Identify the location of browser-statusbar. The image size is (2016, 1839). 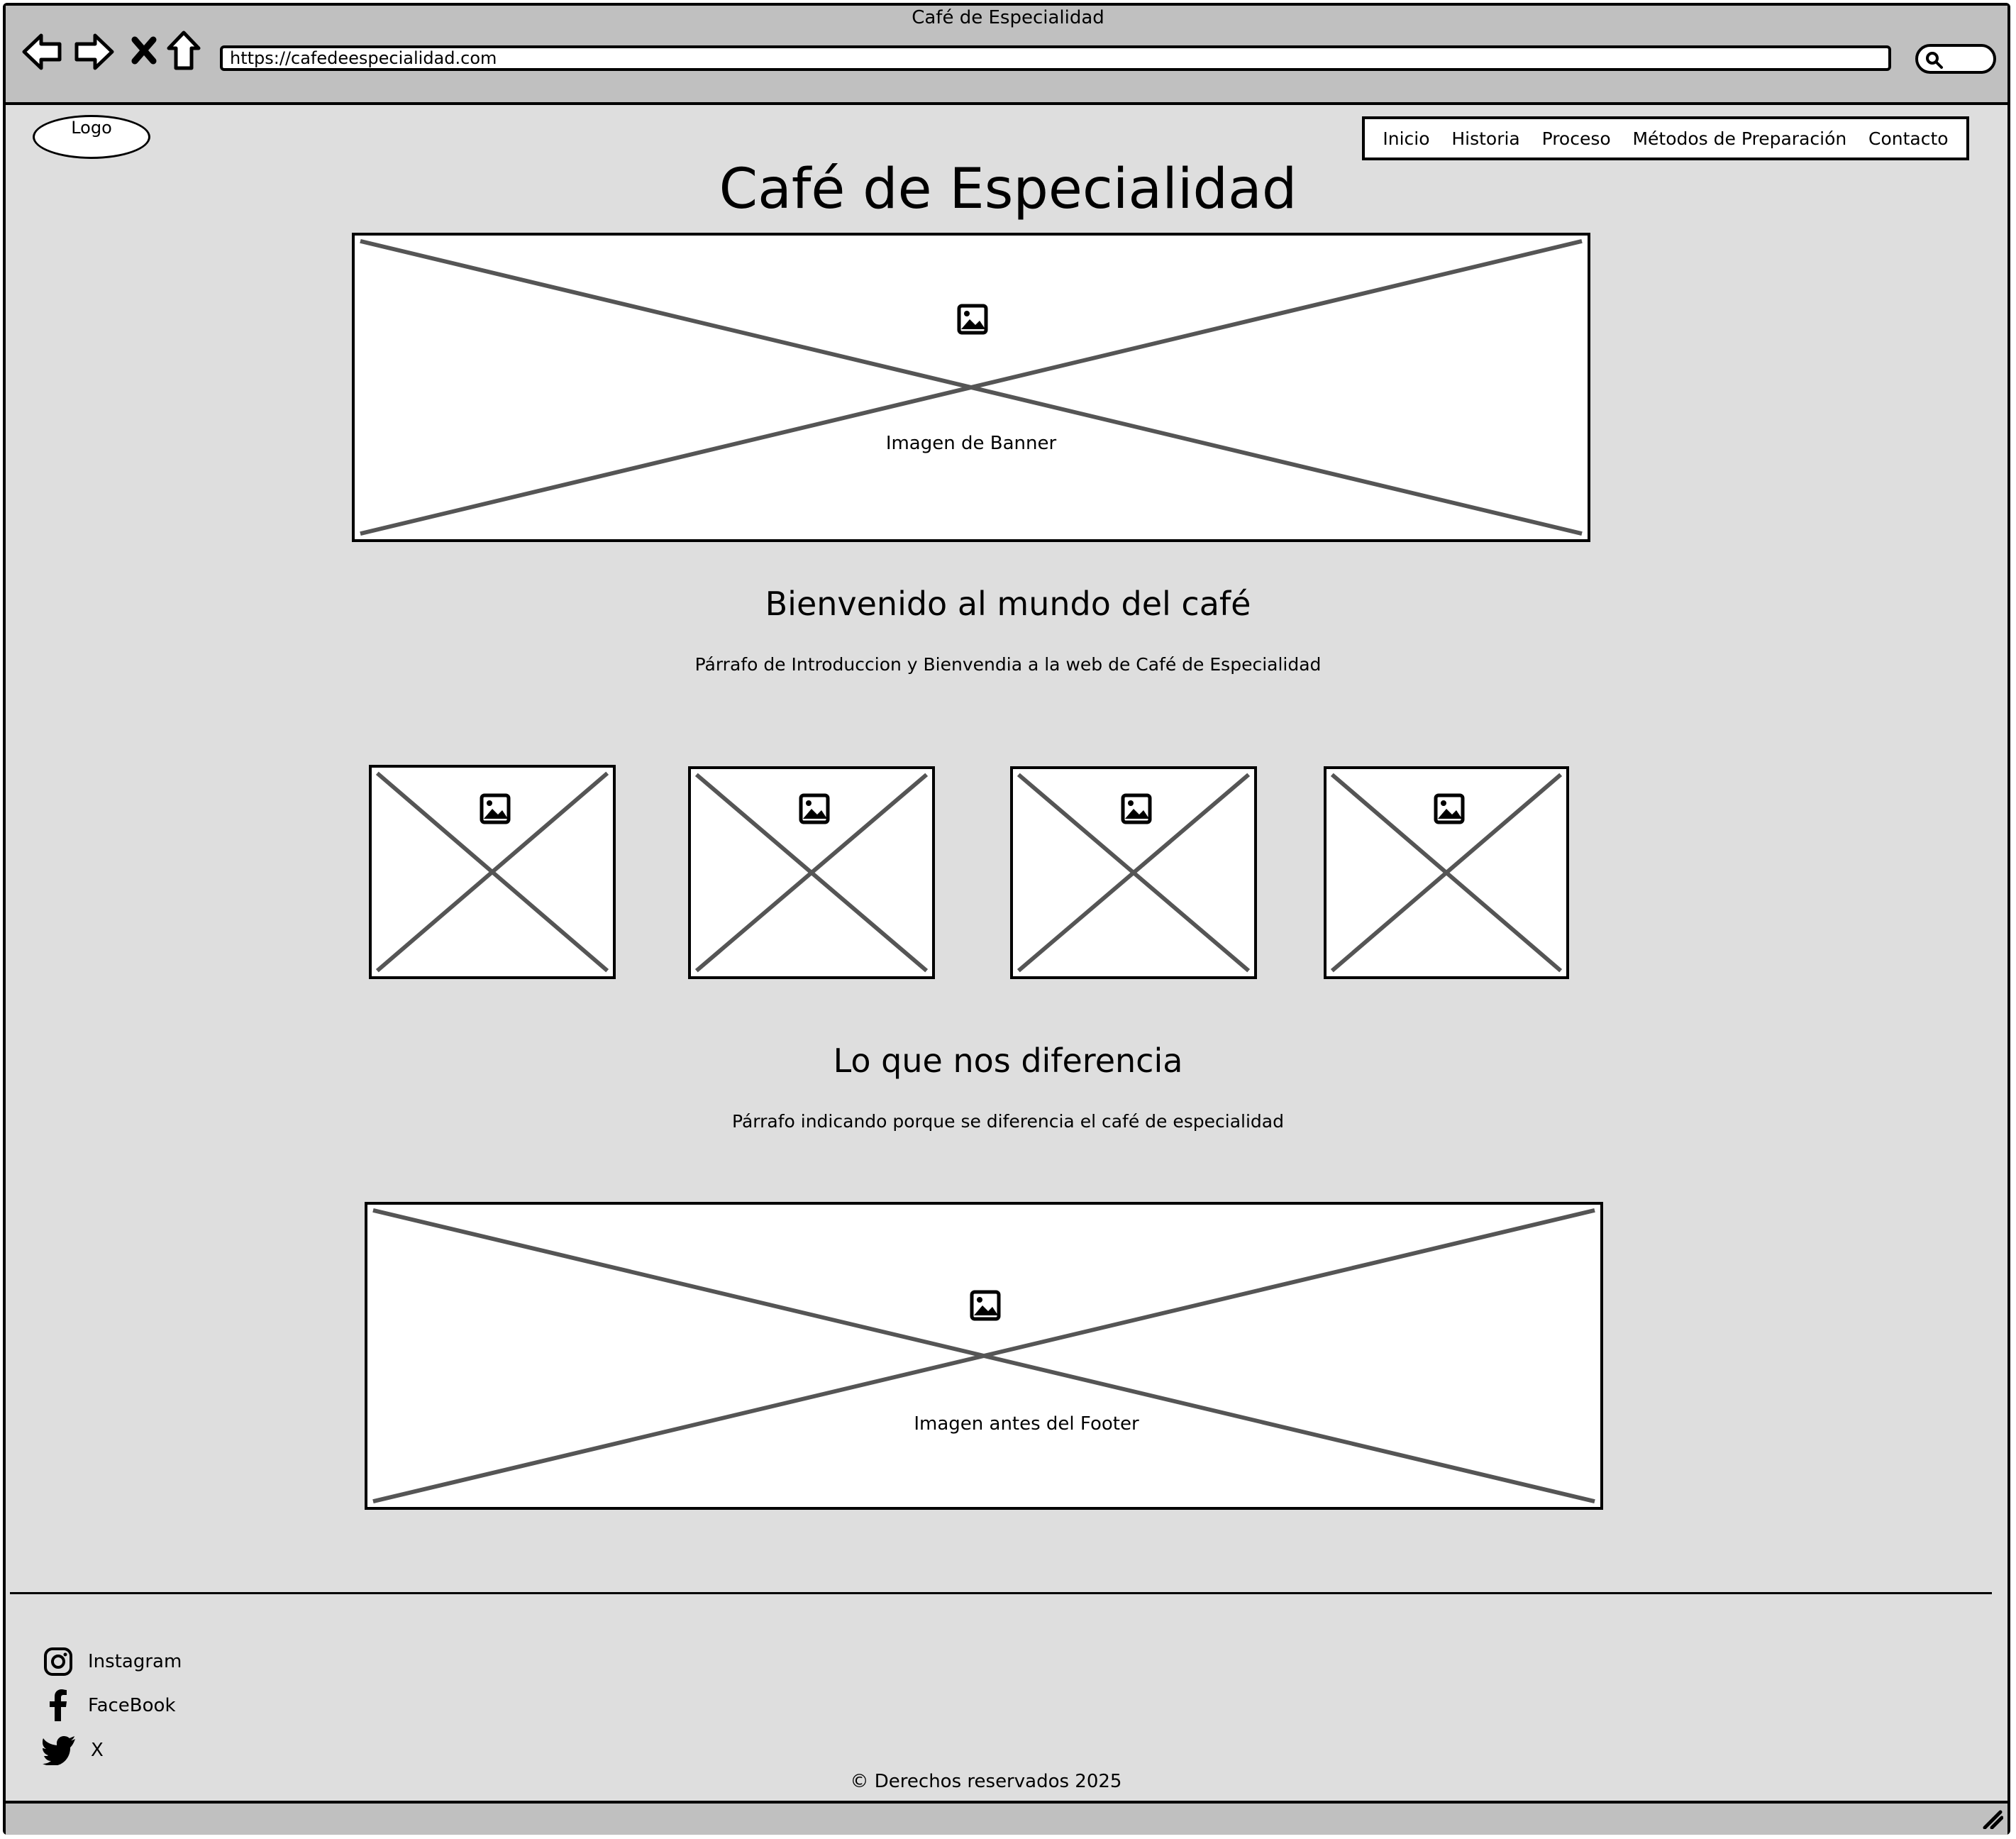
(1007, 1818).